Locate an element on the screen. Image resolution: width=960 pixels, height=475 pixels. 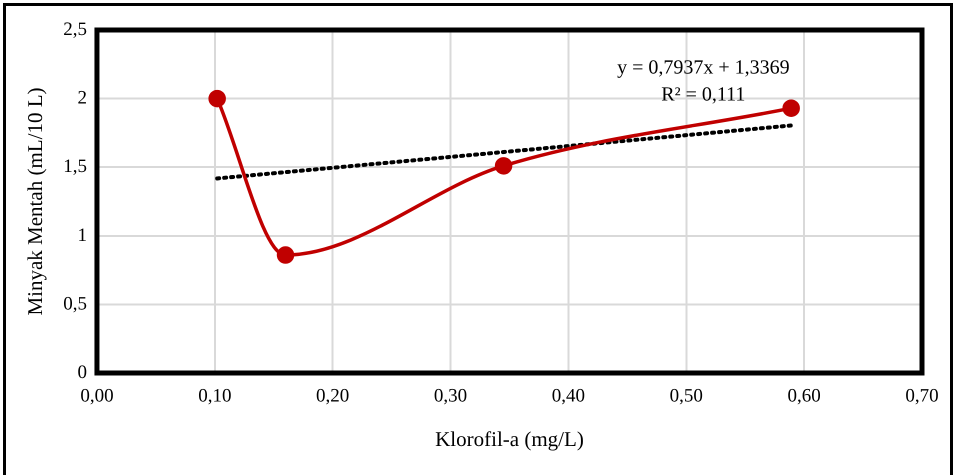
x-tick-label: 0,10 is located at coordinates (215, 395).